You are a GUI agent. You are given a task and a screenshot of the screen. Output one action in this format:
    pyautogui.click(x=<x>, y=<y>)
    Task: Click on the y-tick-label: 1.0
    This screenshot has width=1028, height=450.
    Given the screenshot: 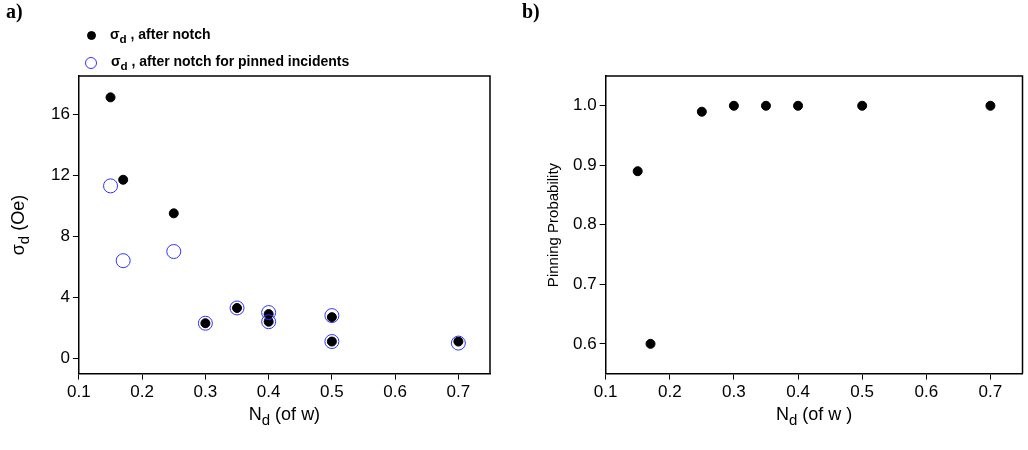 What is the action you would take?
    pyautogui.click(x=584, y=105)
    